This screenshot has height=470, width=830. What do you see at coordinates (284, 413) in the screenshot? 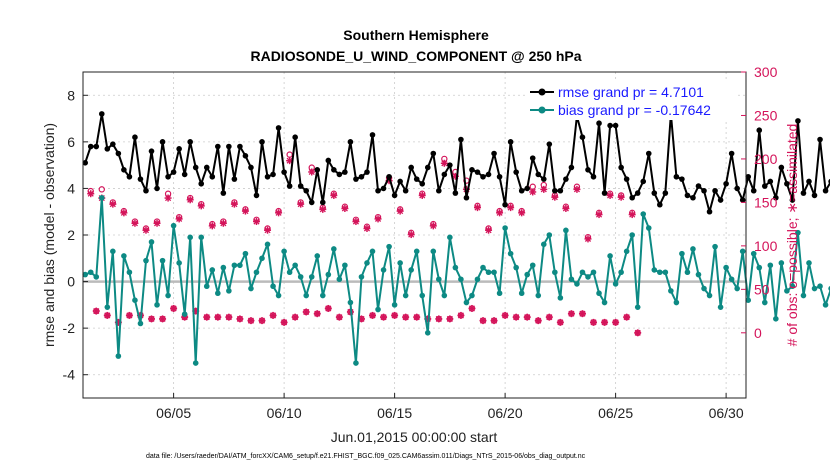
I see `x-tick-label: 06/10` at bounding box center [284, 413].